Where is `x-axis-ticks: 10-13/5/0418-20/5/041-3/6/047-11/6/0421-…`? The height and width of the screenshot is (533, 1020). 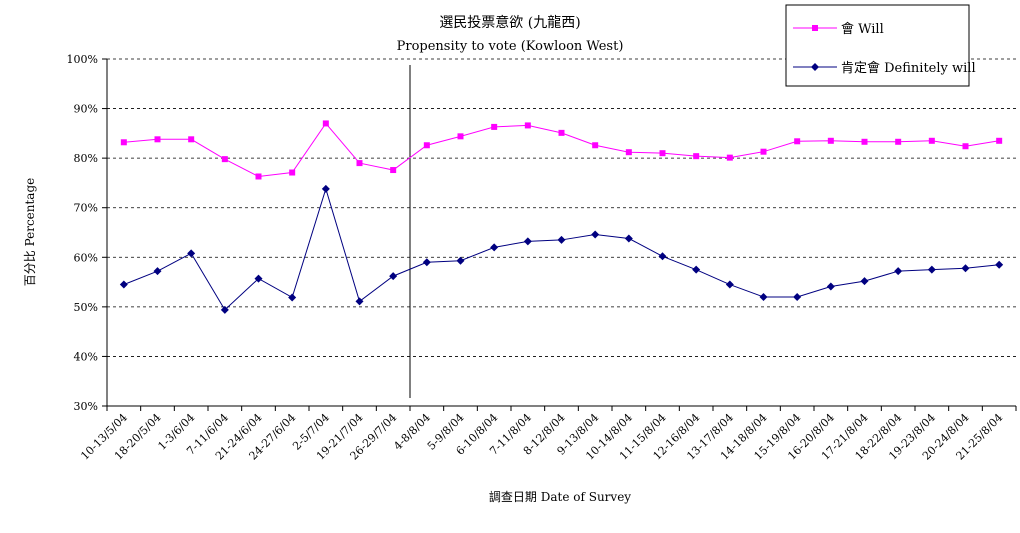
x-axis-ticks: 10-13/5/0418-20/5/041-3/6/047-11/6/0421-… is located at coordinates (547, 434).